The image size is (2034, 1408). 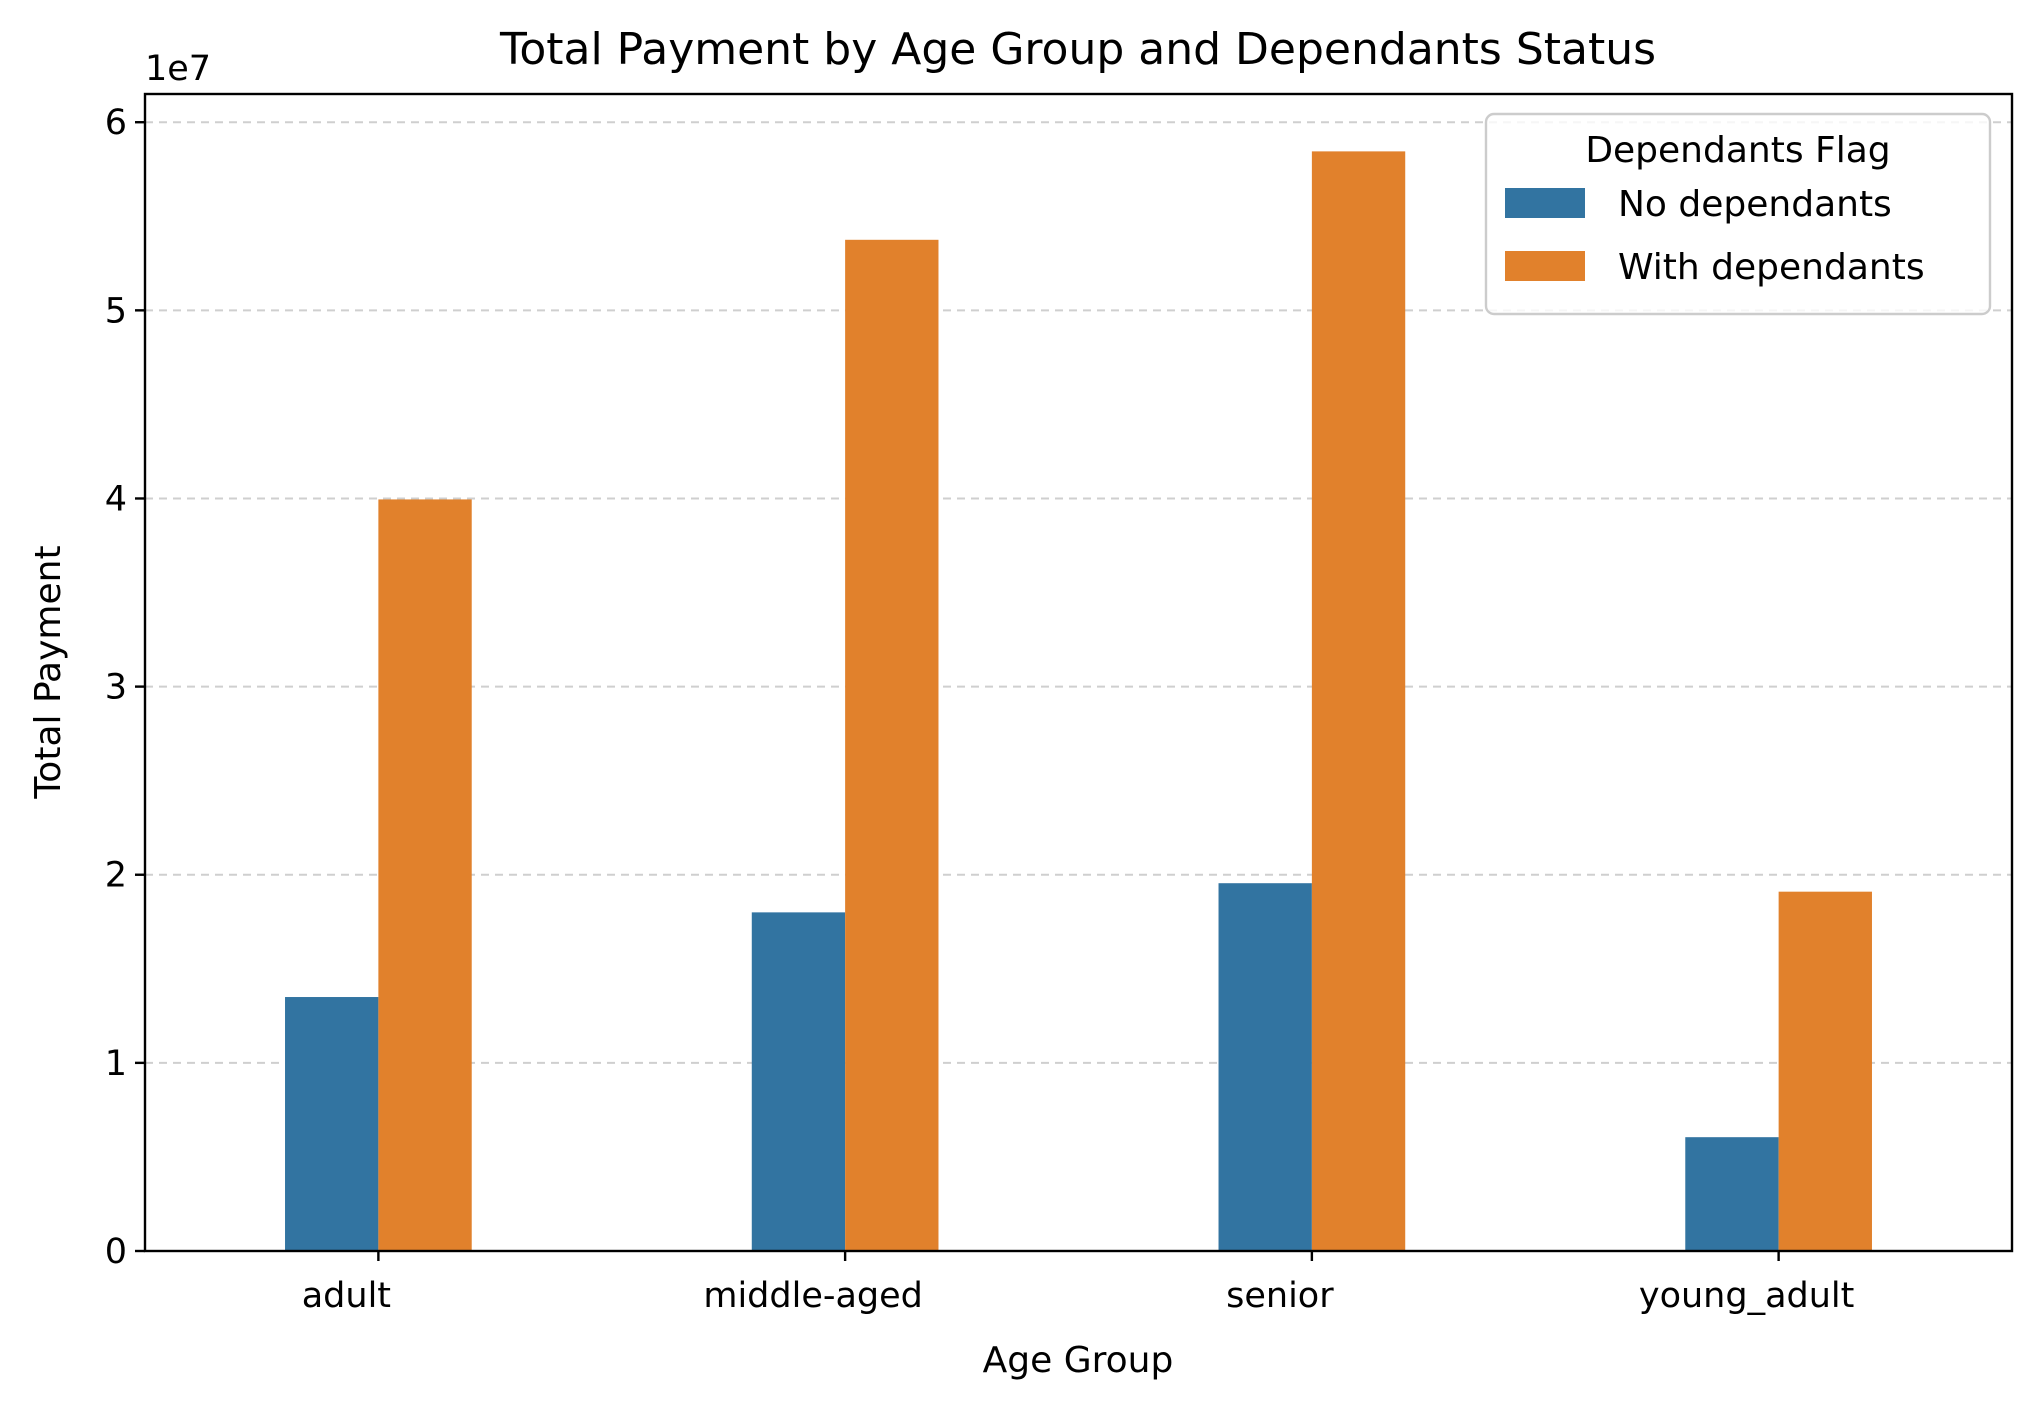 What do you see at coordinates (1747, 1296) in the screenshot?
I see `x-tick-label: young_adult` at bounding box center [1747, 1296].